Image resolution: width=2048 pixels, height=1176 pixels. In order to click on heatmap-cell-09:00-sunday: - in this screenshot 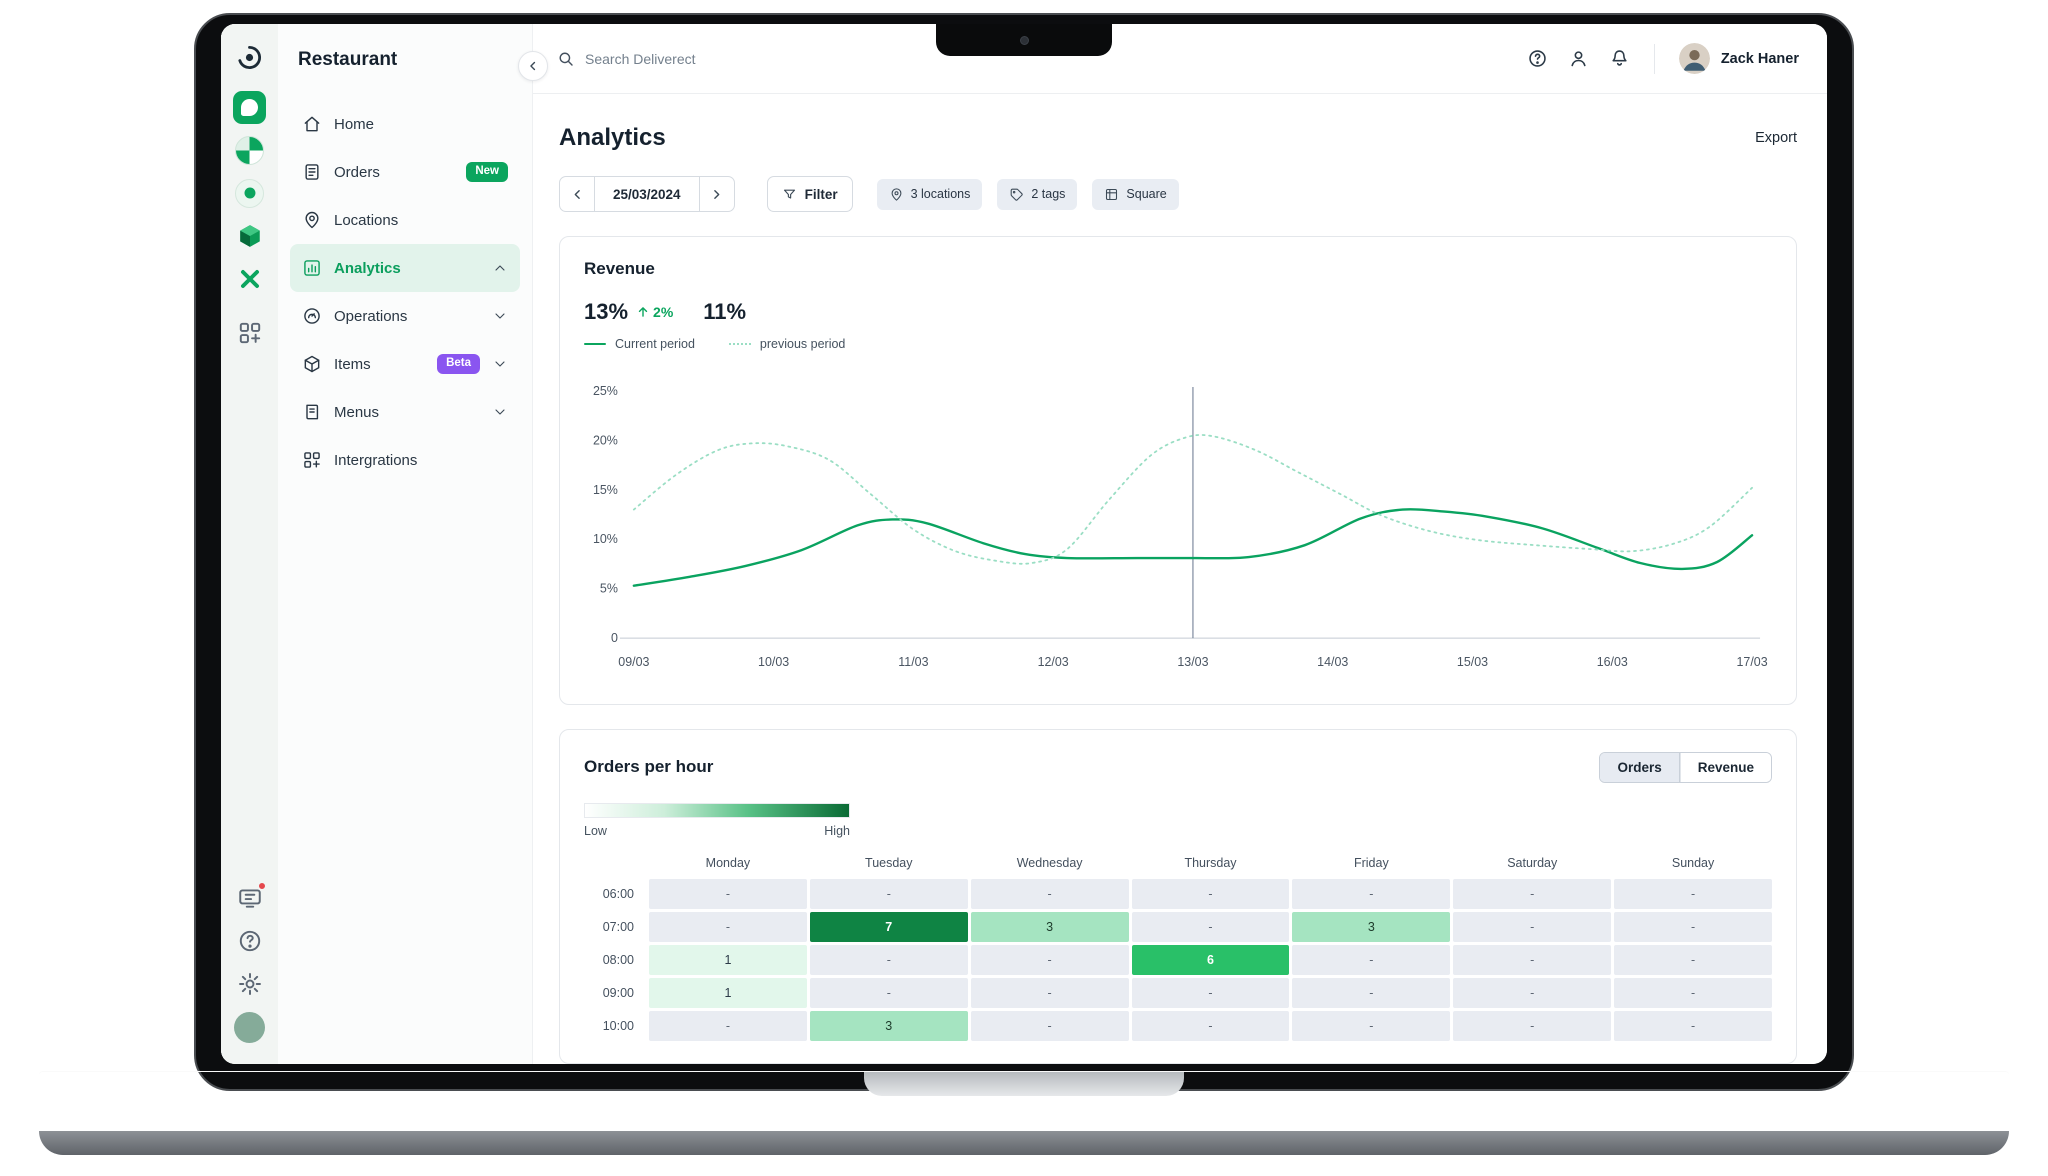, I will do `click(1693, 992)`.